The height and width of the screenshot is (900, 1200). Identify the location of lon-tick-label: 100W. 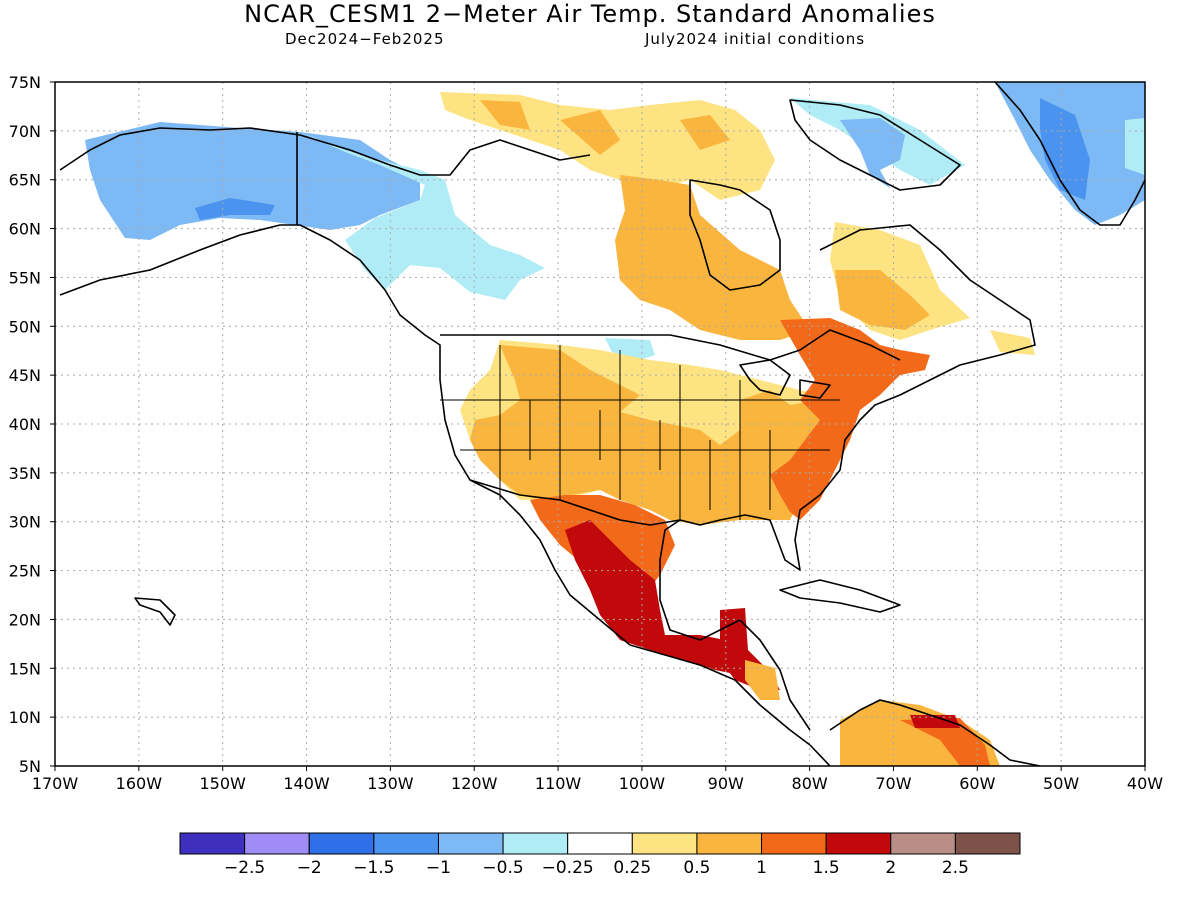
(642, 783).